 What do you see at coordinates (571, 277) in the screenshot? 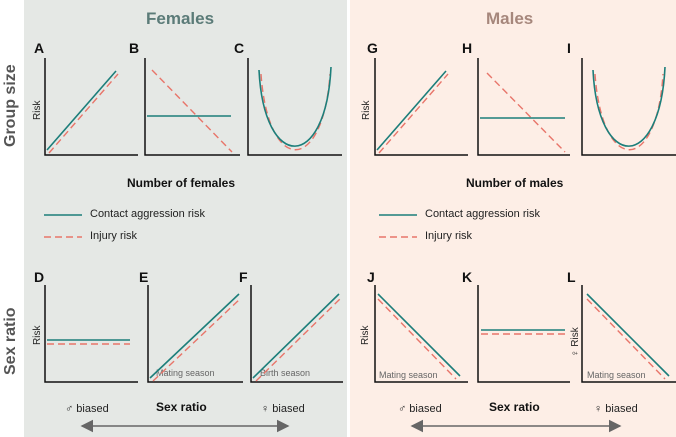
I see `panel-label-l: L` at bounding box center [571, 277].